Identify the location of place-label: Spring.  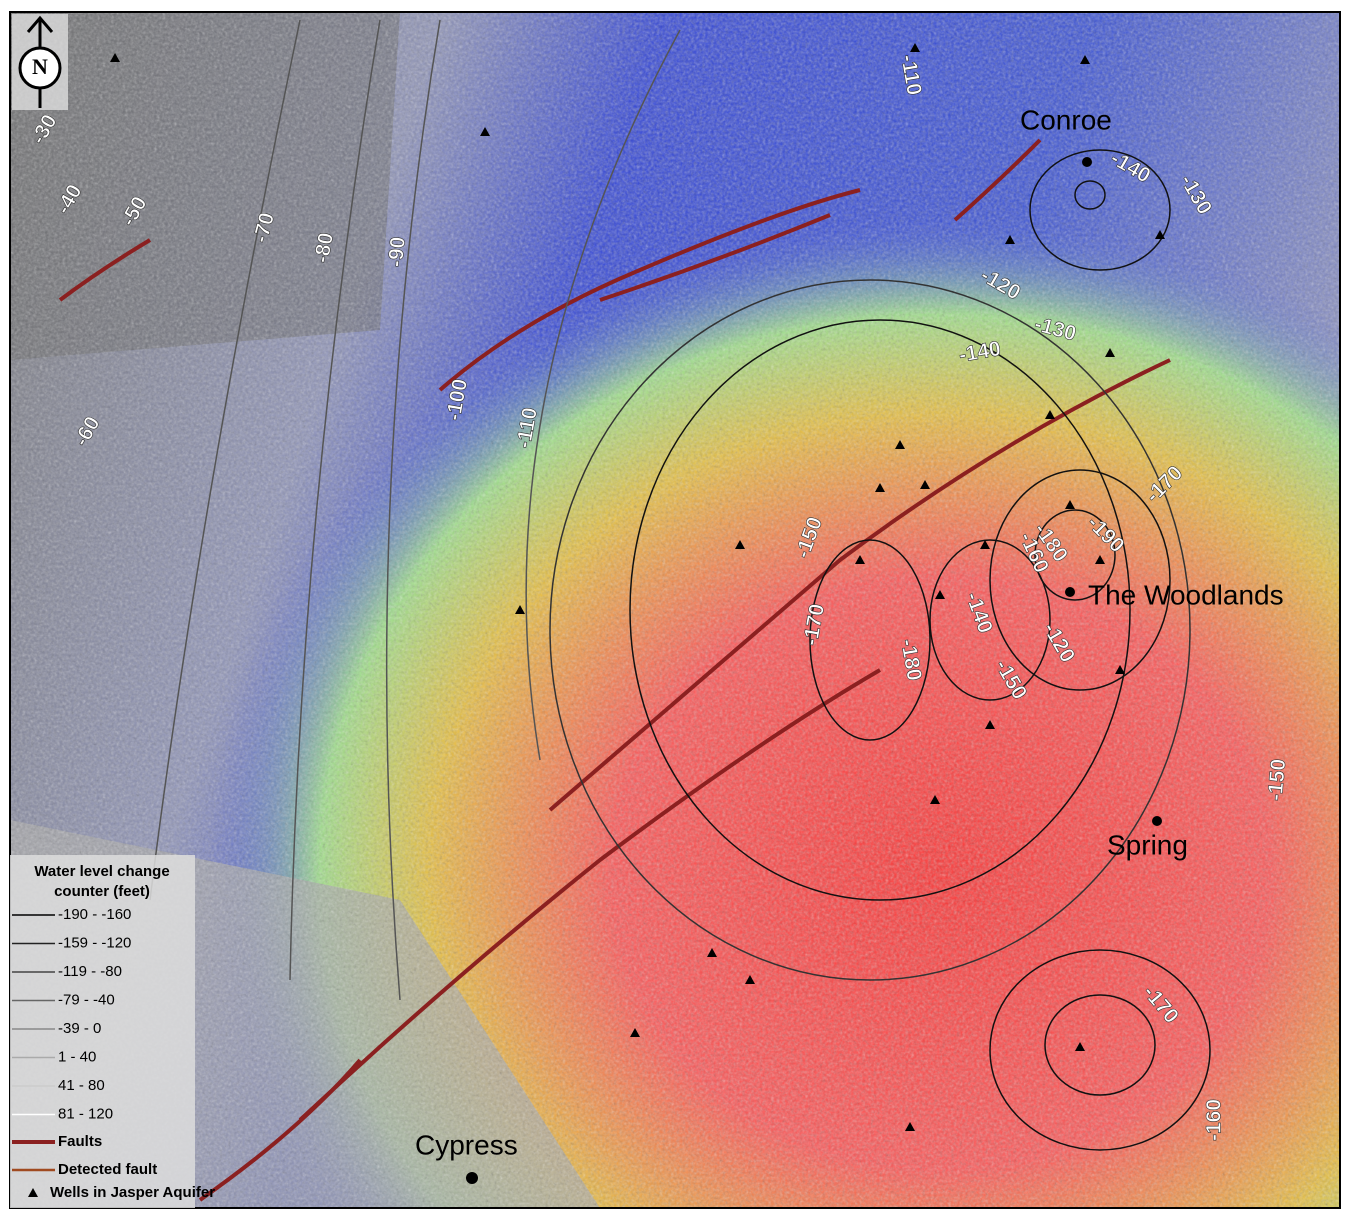
(1147, 844).